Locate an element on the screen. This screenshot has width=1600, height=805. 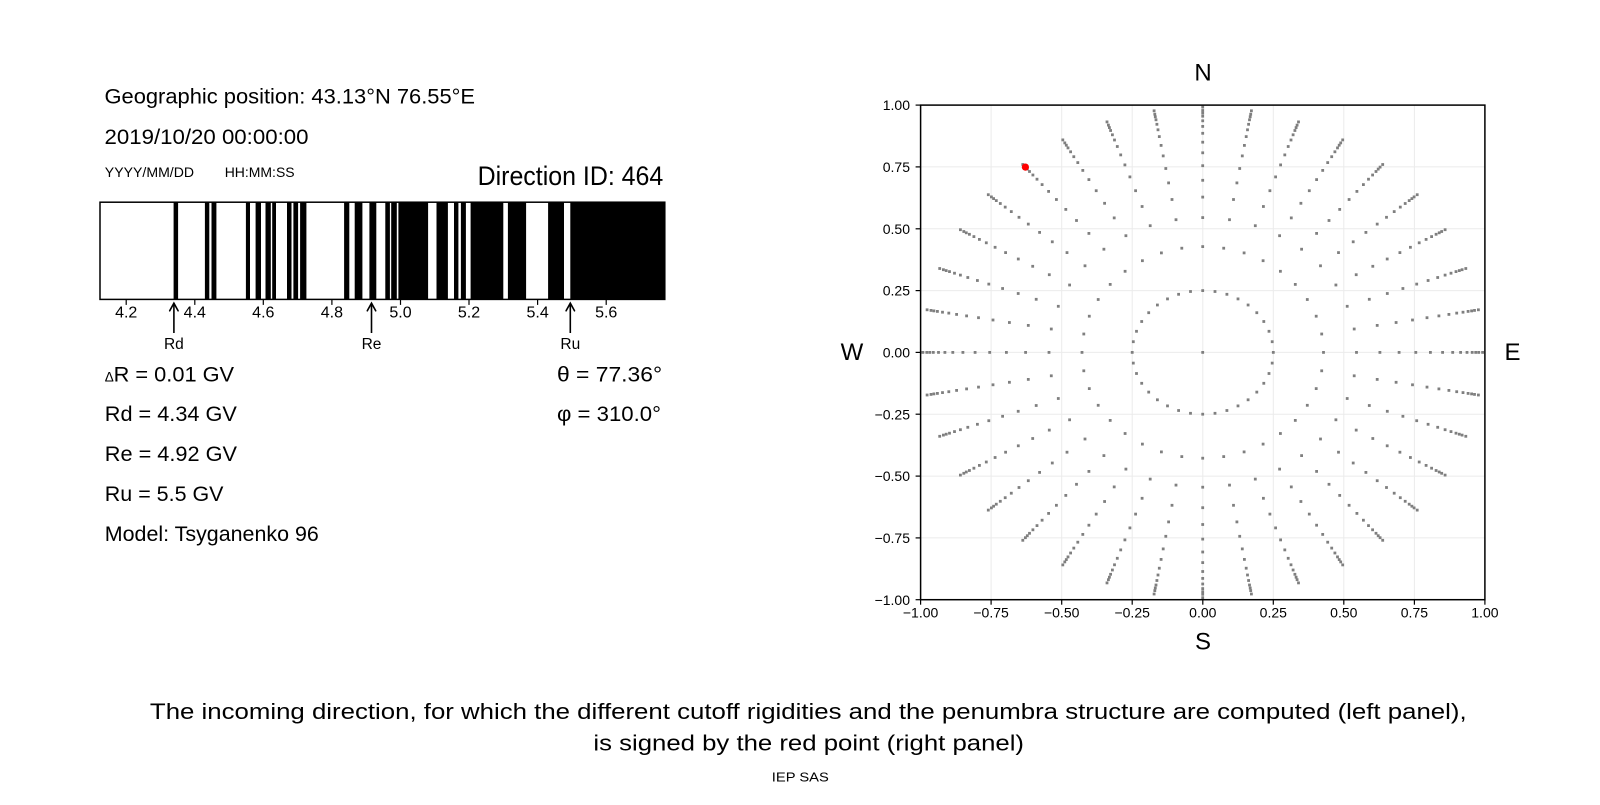
svg-text: Ru = 5.5 GV is located at coordinates (164, 494).